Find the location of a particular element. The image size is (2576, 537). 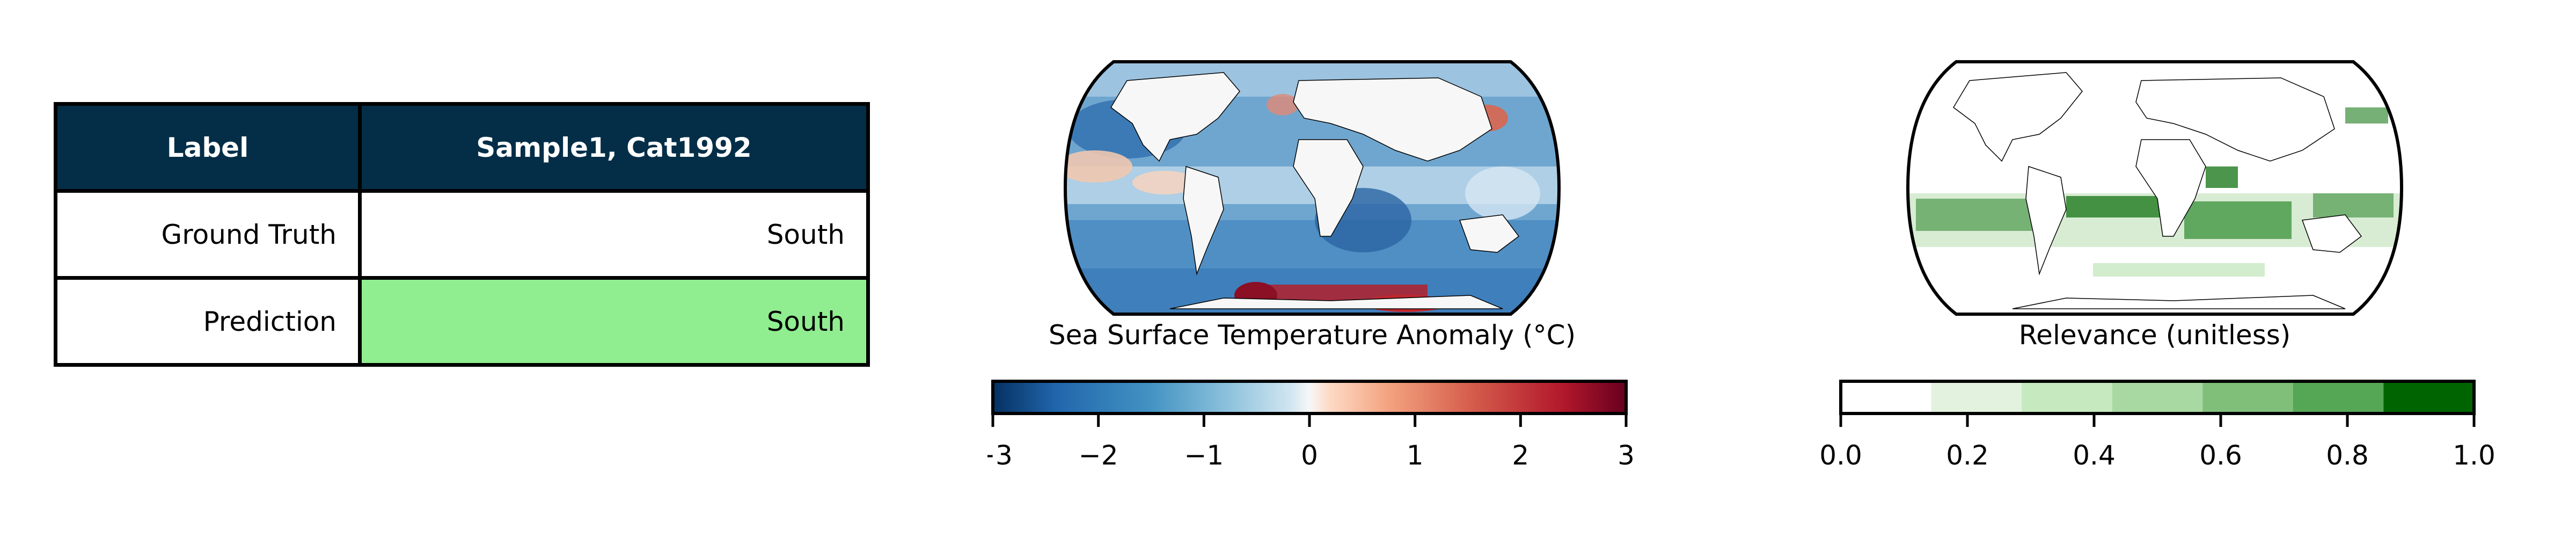

row-label-ground-truth: Ground Truth is located at coordinates (208, 234).